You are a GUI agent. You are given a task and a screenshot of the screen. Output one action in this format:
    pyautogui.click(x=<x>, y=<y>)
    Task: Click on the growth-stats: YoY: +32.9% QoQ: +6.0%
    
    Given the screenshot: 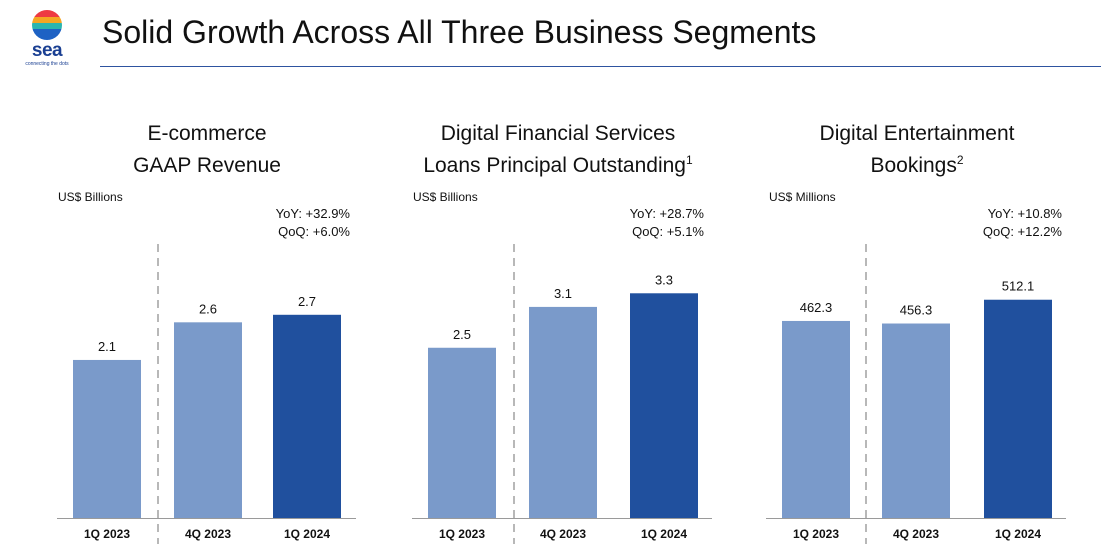 What is the action you would take?
    pyautogui.click(x=300, y=223)
    